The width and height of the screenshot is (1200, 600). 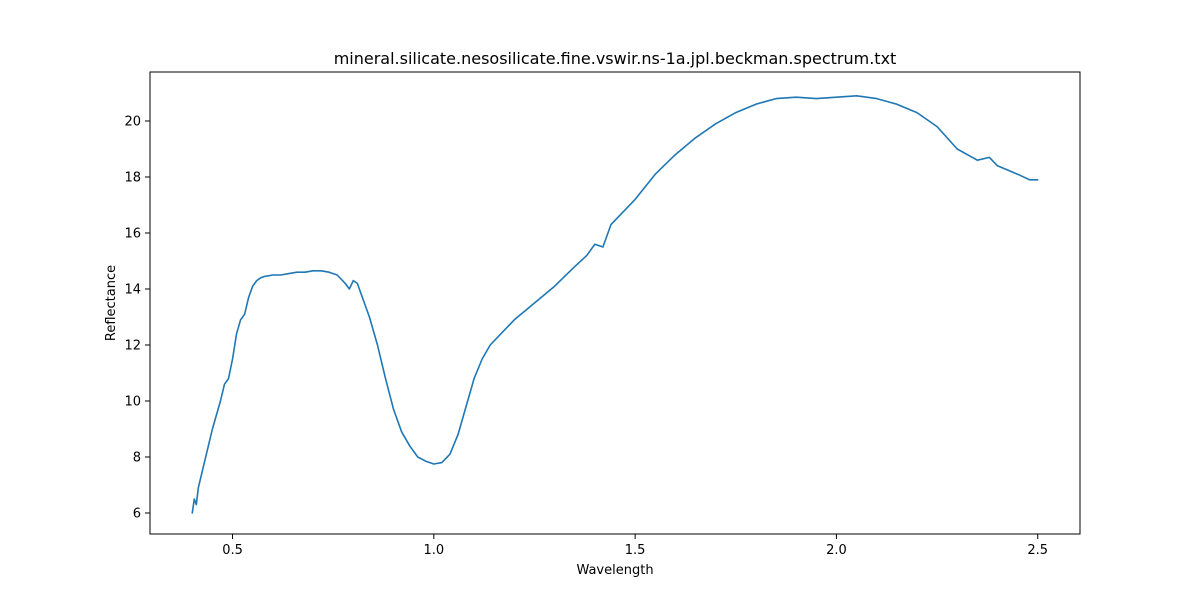 What do you see at coordinates (132, 234) in the screenshot?
I see `y-tick-label: 16` at bounding box center [132, 234].